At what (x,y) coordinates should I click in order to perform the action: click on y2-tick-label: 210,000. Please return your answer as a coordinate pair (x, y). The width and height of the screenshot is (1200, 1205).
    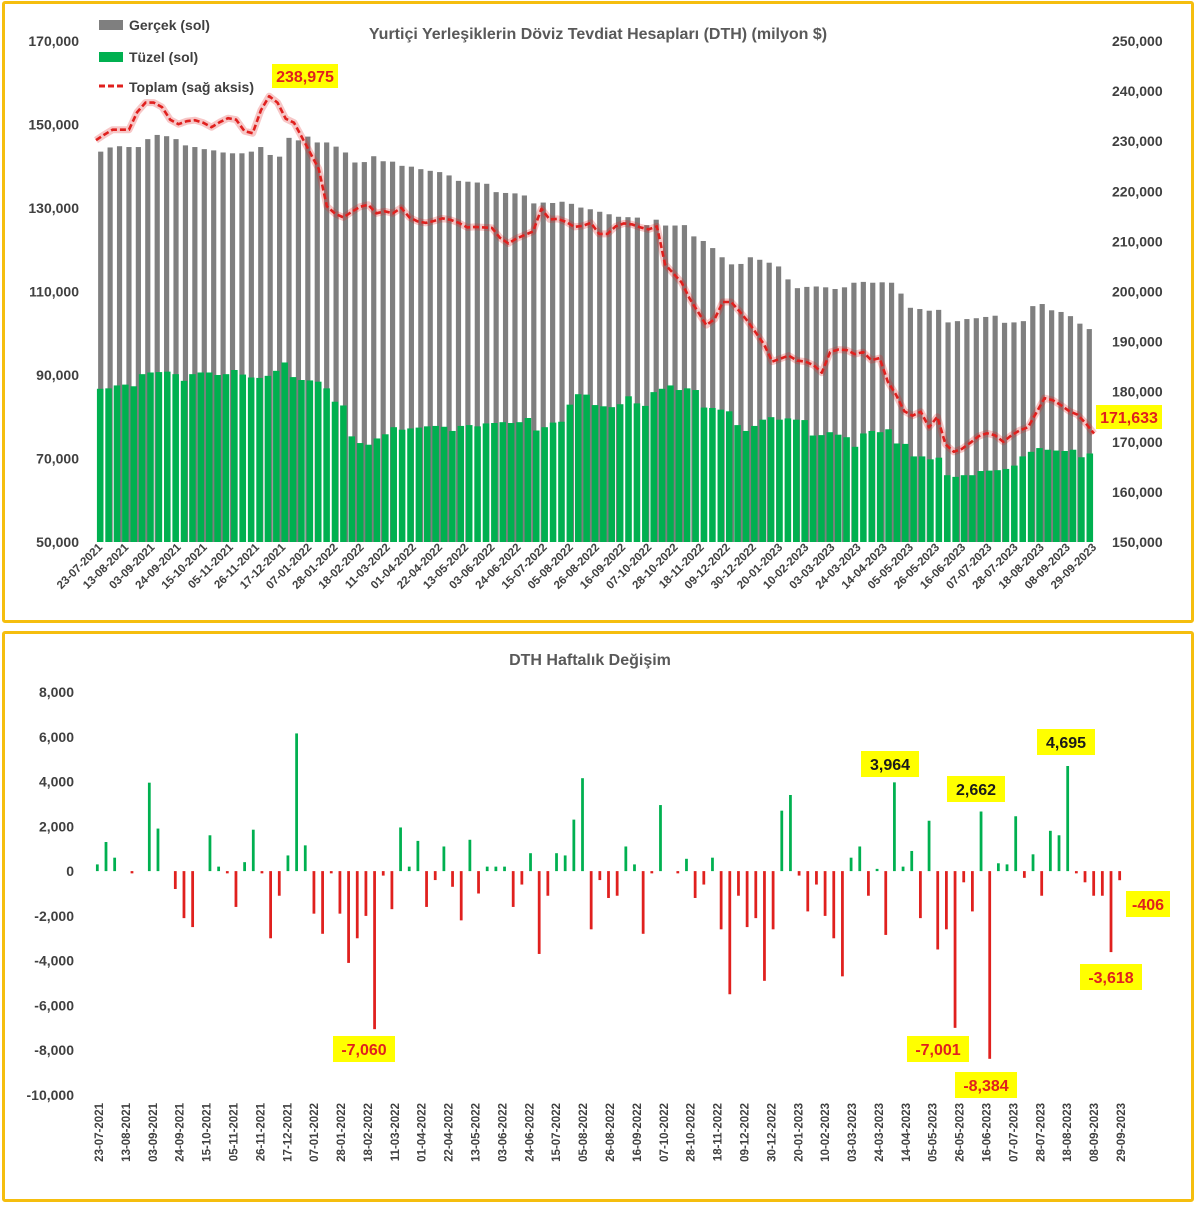
    Looking at the image, I should click on (1137, 241).